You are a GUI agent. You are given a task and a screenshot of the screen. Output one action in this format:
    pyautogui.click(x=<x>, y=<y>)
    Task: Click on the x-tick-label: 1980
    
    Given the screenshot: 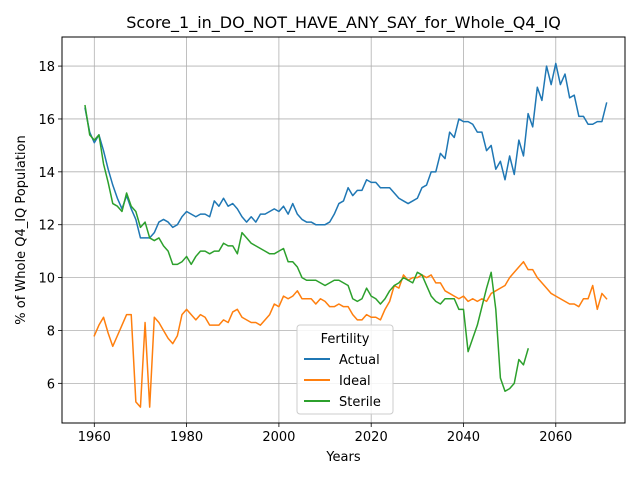 What is the action you would take?
    pyautogui.click(x=186, y=437)
    